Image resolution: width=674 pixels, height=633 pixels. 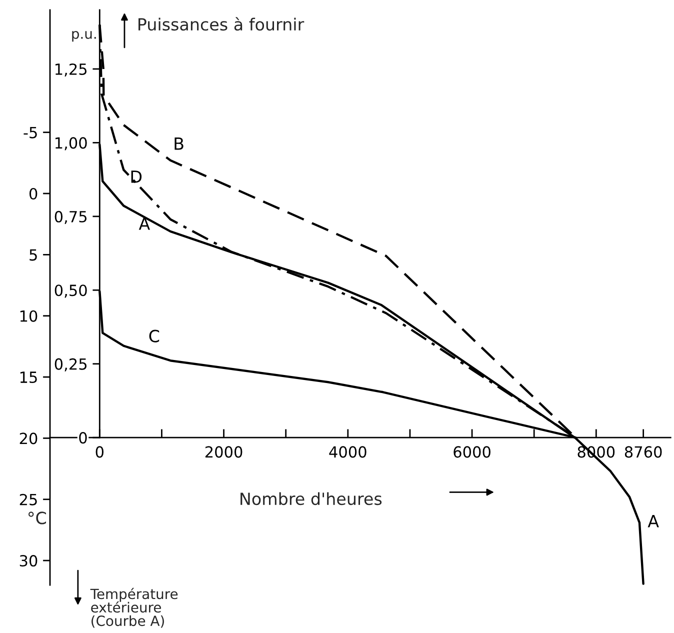 I want to click on series-label: D, so click(x=136, y=176).